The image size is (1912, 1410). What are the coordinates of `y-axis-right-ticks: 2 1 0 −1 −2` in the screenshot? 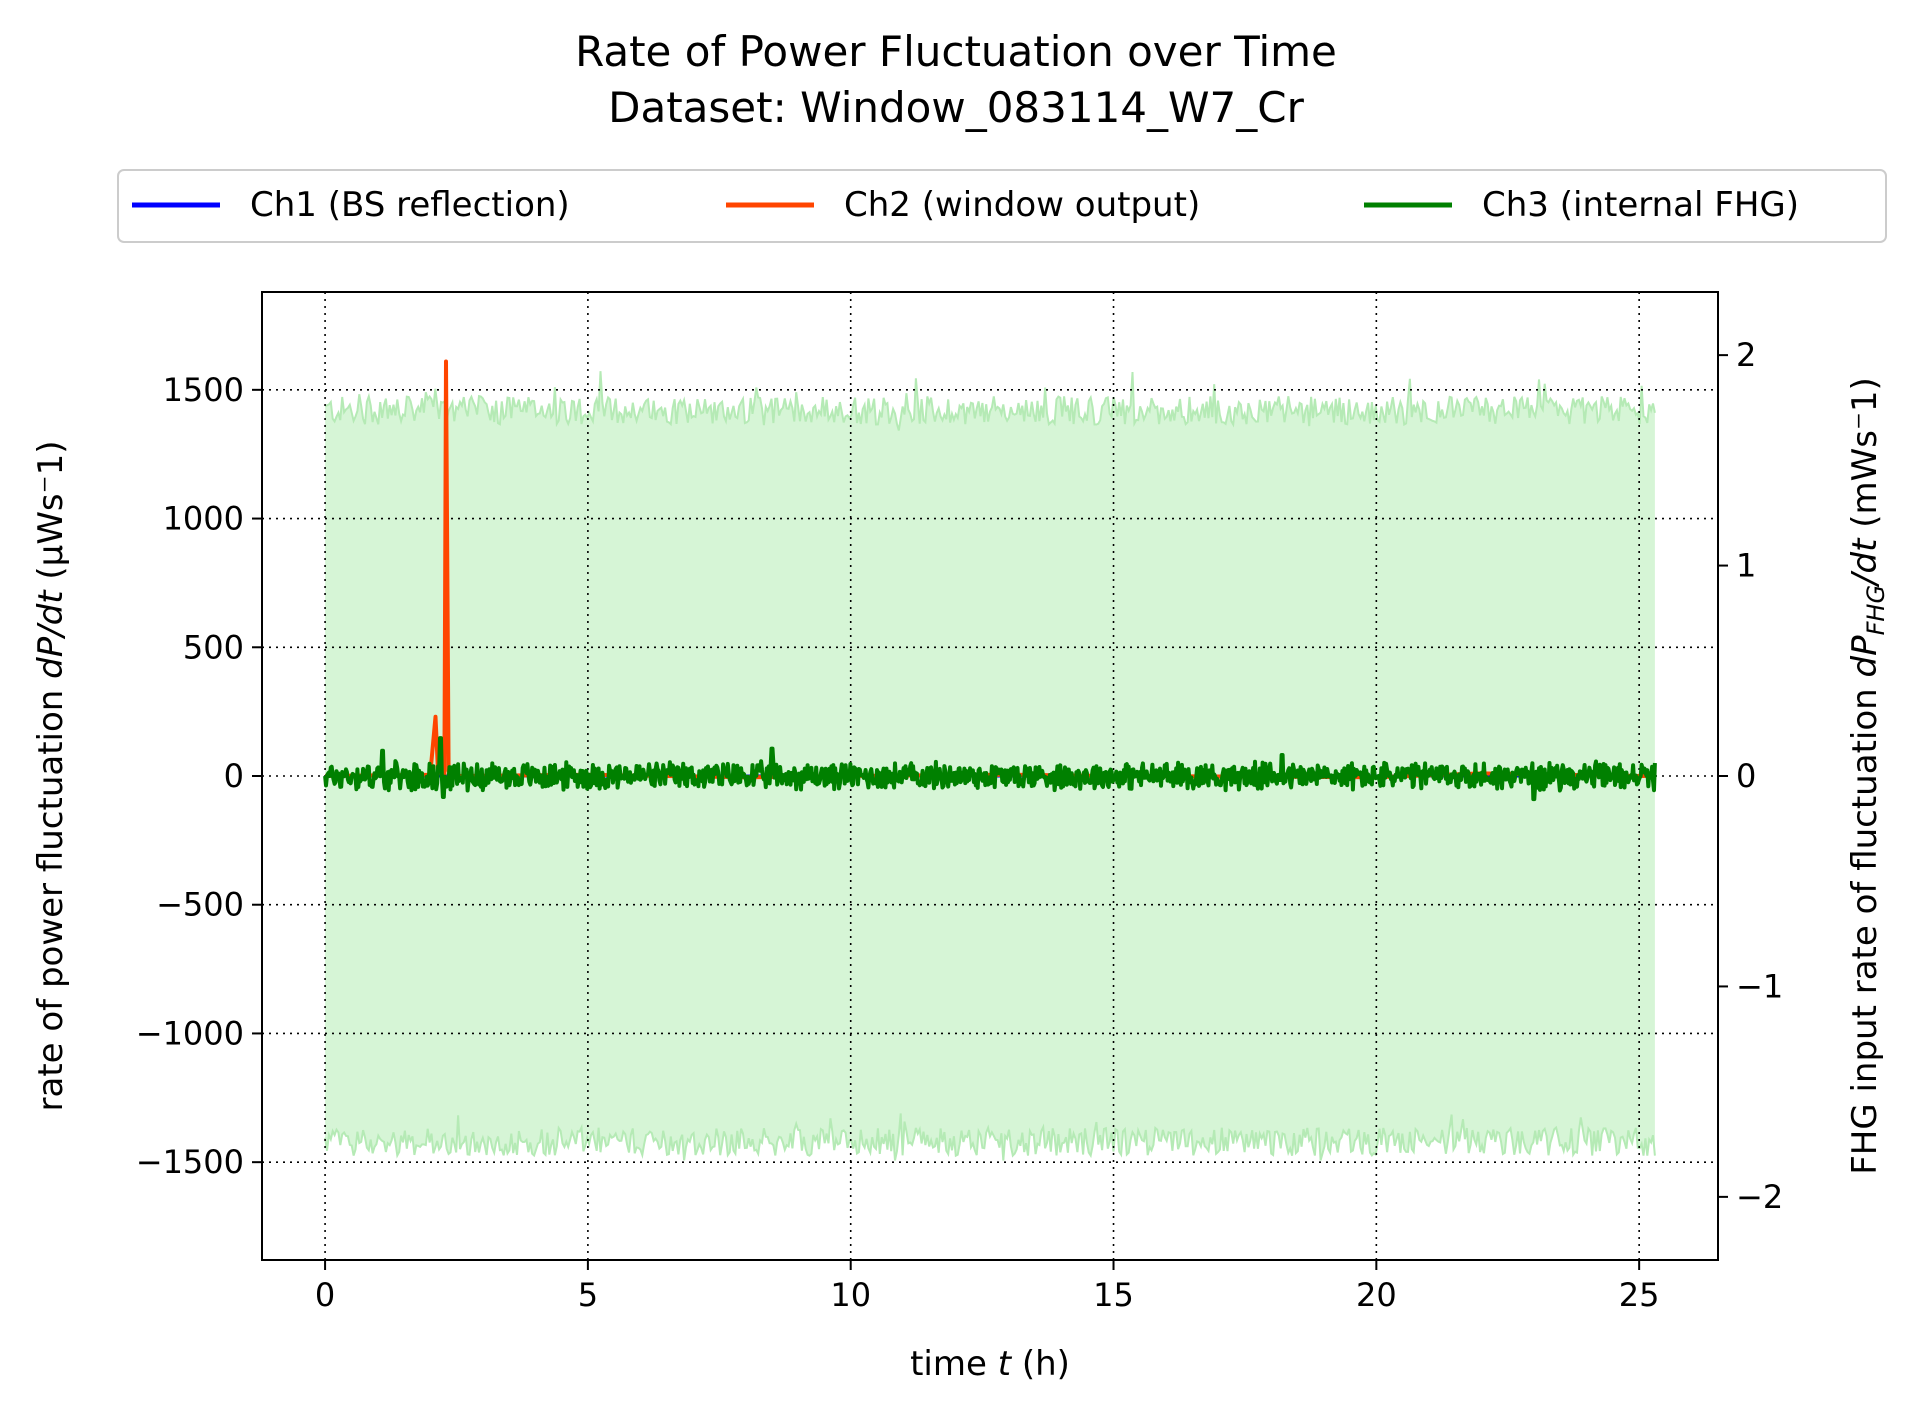 It's located at (1750, 776).